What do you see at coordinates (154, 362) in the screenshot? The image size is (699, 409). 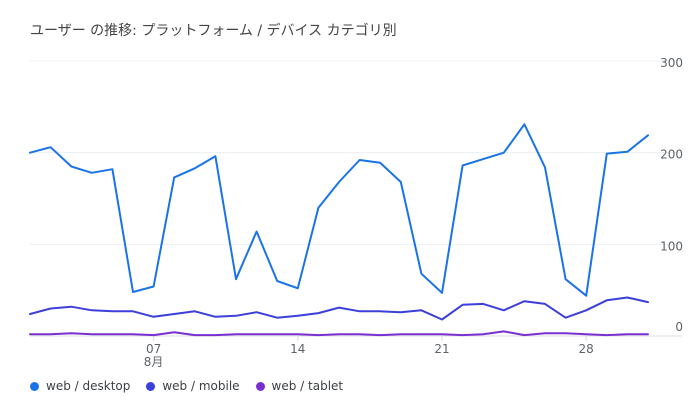 I see `x-tick-sublabel: 8月` at bounding box center [154, 362].